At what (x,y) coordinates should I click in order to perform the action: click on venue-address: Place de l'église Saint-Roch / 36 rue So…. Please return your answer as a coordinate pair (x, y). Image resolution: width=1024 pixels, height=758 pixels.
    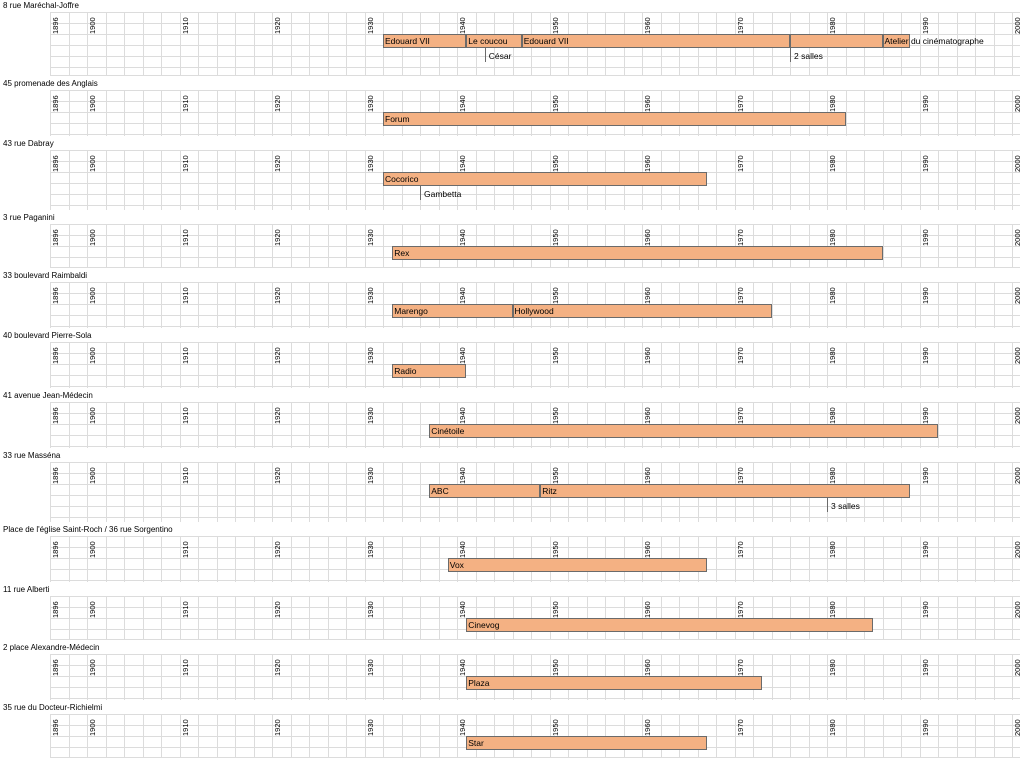
    Looking at the image, I should click on (88, 529).